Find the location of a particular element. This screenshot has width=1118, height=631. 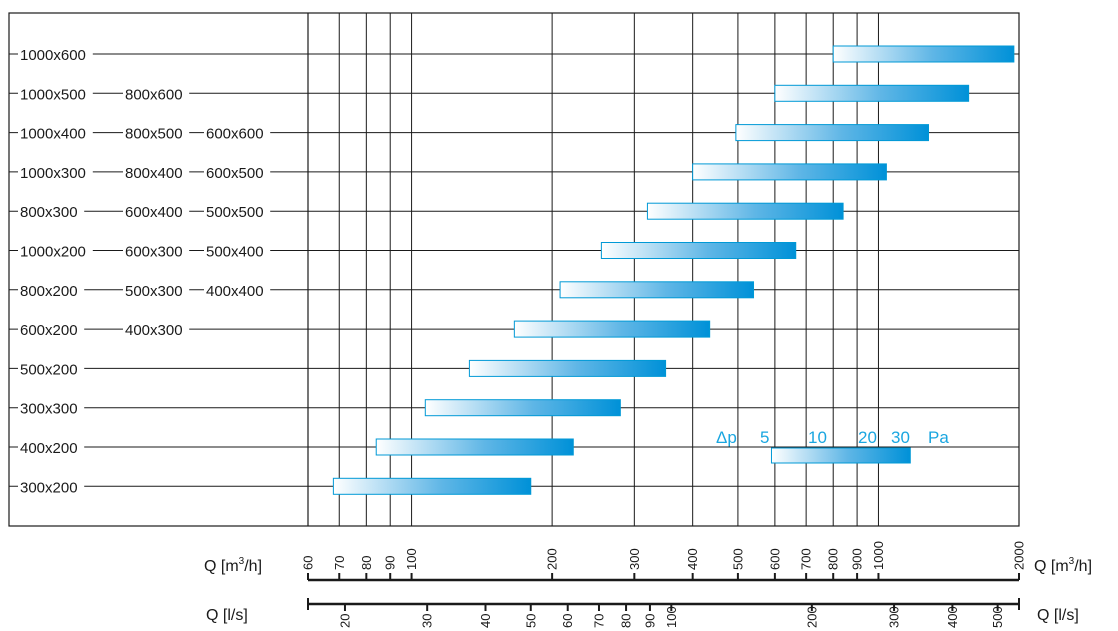

row-label: 800x300 is located at coordinates (49, 212).